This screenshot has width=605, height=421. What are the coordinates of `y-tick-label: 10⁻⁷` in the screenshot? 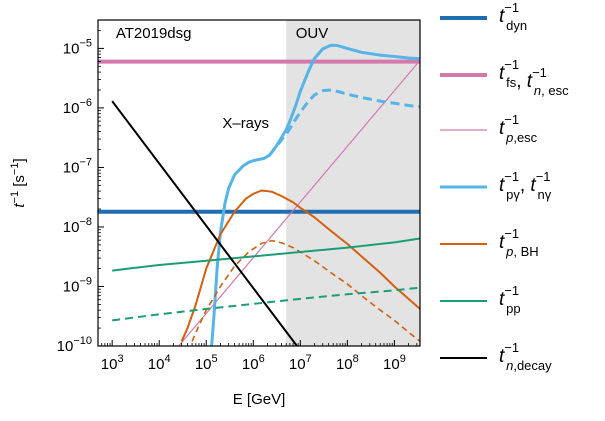 It's located at (77, 166).